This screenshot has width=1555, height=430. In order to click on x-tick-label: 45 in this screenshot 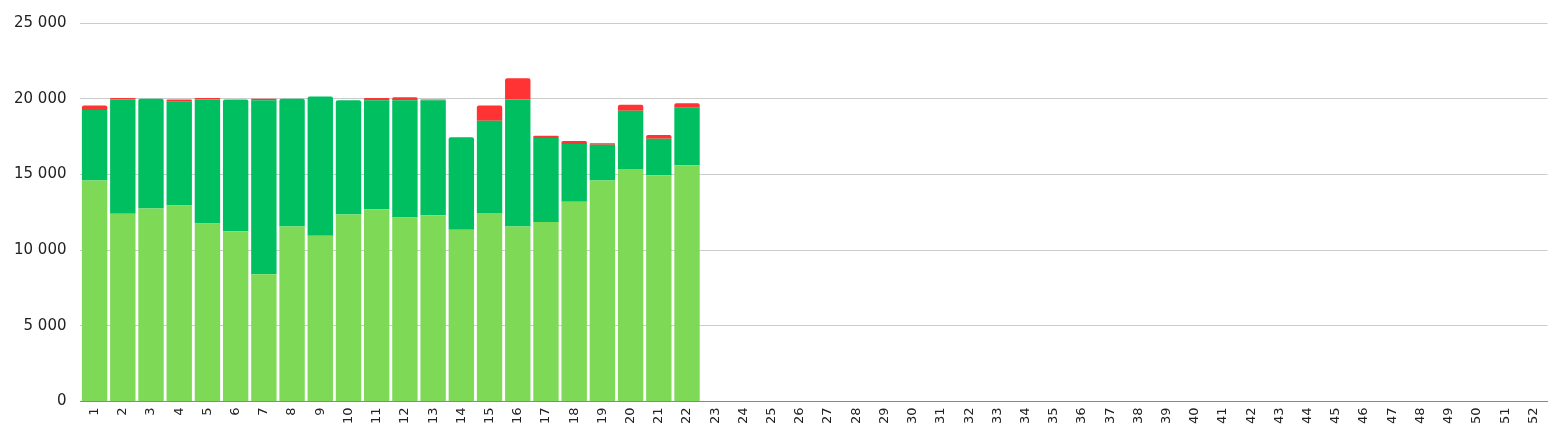, I will do `click(1335, 415)`.